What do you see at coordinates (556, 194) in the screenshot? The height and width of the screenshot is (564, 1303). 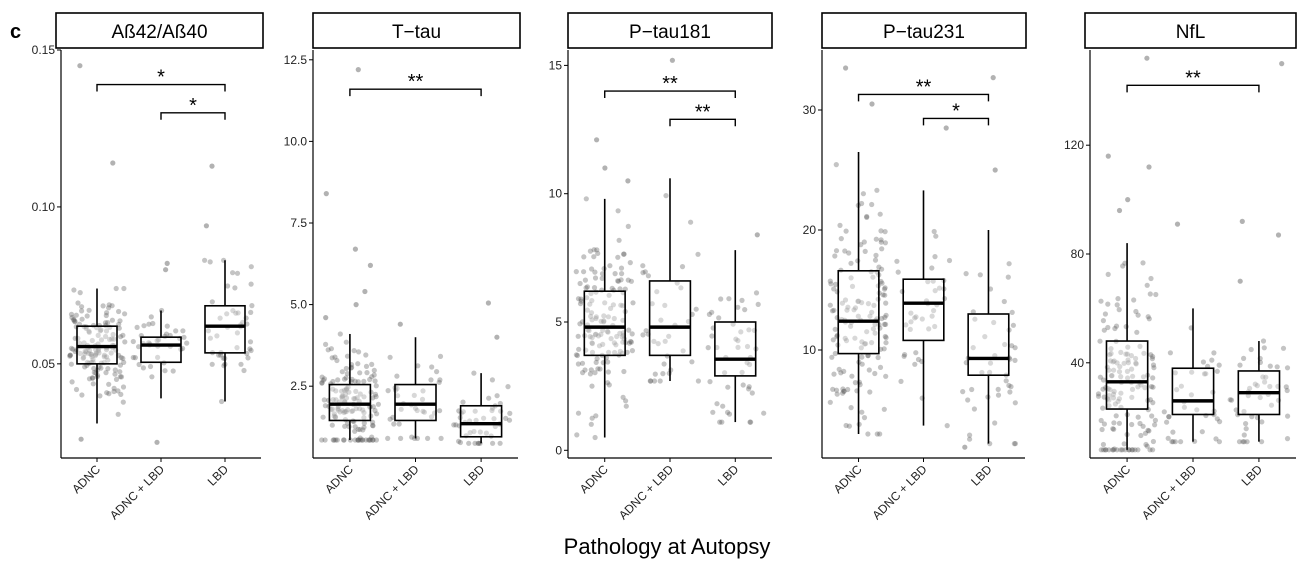 I see `y-tick-label: 10` at bounding box center [556, 194].